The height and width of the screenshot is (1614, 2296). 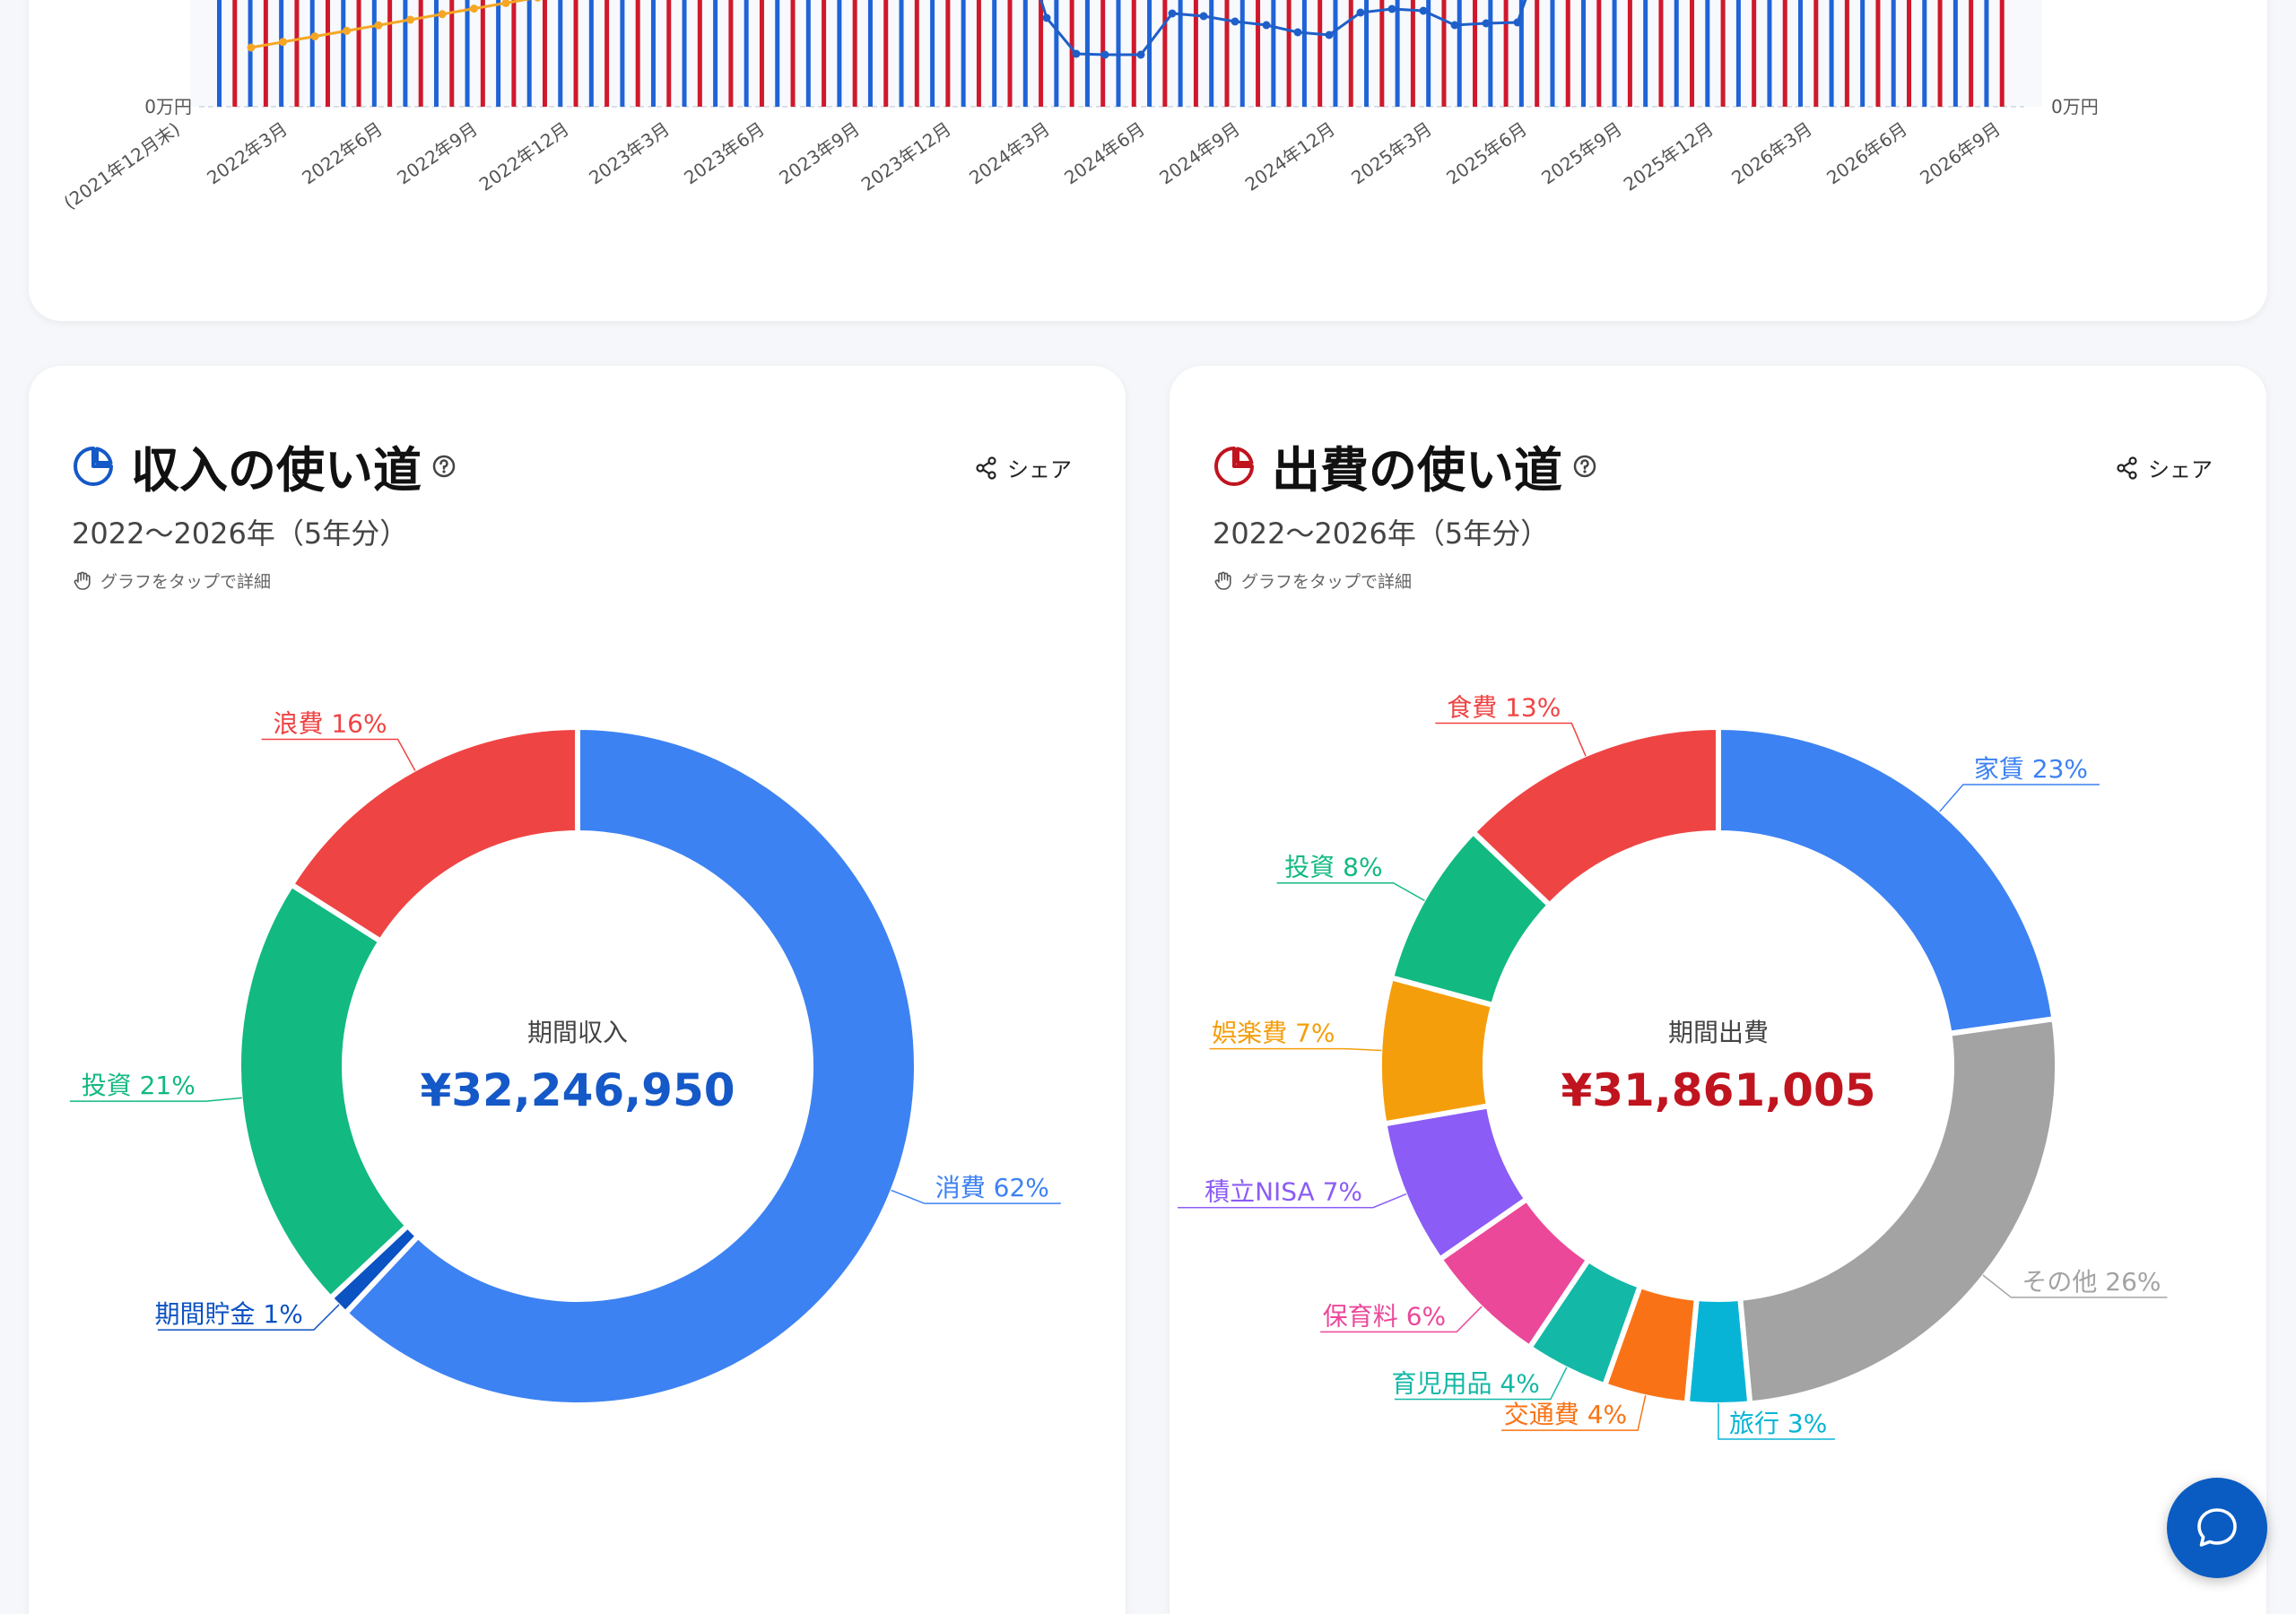 What do you see at coordinates (2164, 467) in the screenshot?
I see `expense-share-button: シェア` at bounding box center [2164, 467].